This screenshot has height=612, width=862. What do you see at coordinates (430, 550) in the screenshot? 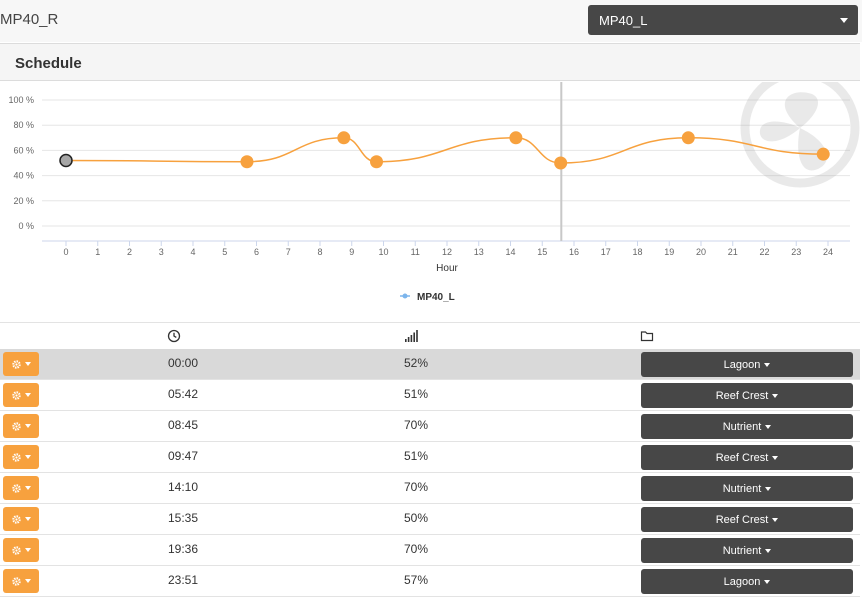
I see `table-row: 19:36 70% Nutrient` at bounding box center [430, 550].